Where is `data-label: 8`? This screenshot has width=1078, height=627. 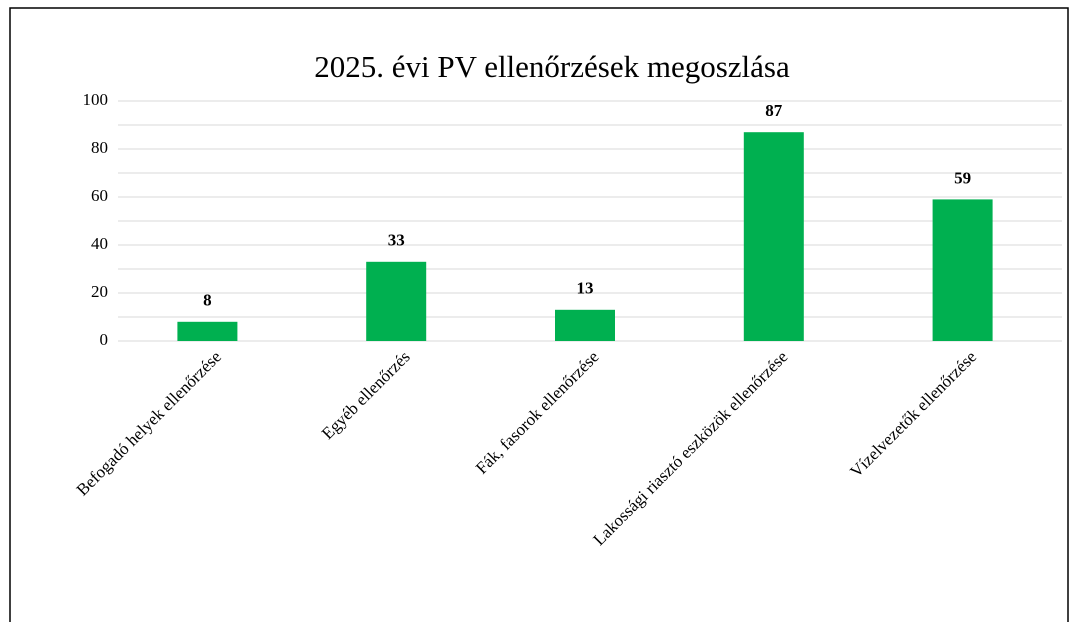
data-label: 8 is located at coordinates (207, 300).